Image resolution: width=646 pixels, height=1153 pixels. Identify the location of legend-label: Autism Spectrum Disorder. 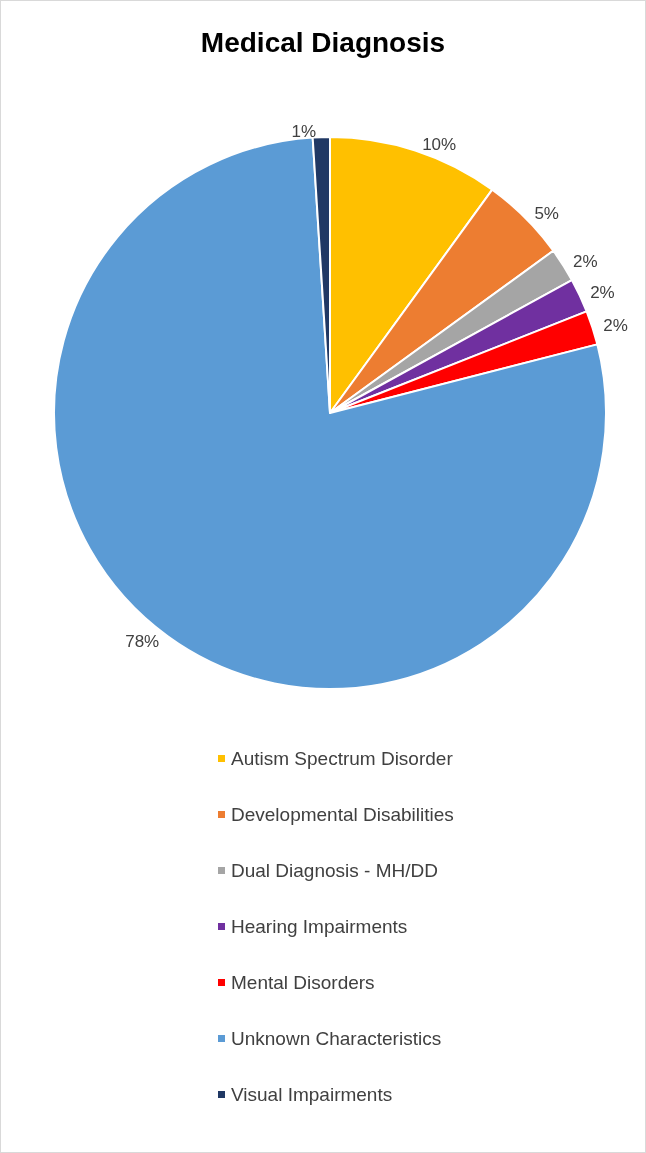
(342, 758).